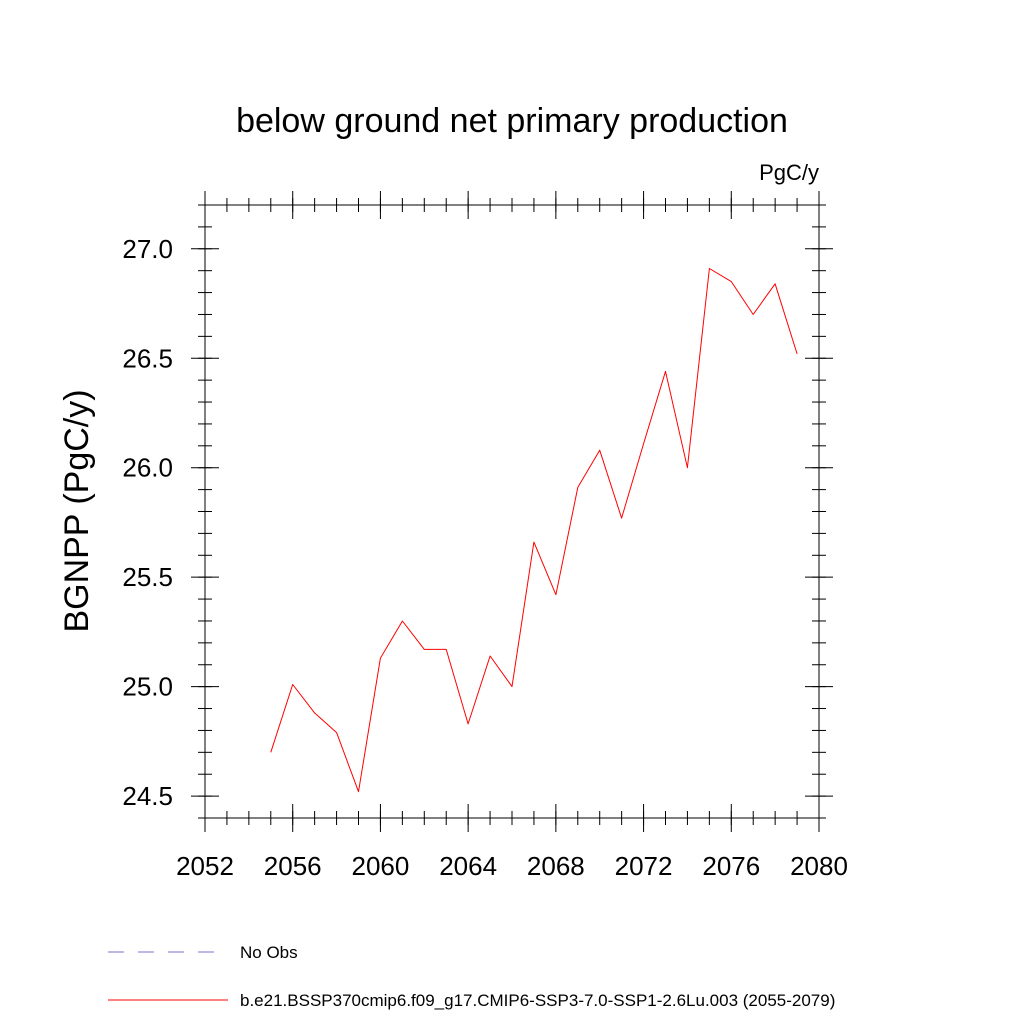 This screenshot has height=1024, width=1024. What do you see at coordinates (468, 866) in the screenshot?
I see `x-tick-label: 2064` at bounding box center [468, 866].